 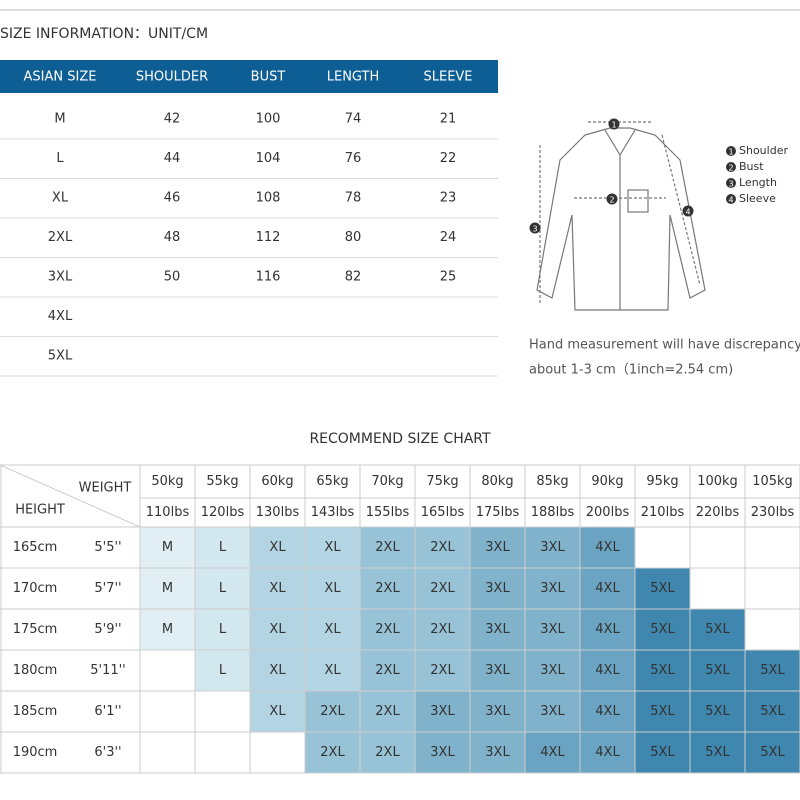 I want to click on legend-number: 2, so click(x=730, y=168).